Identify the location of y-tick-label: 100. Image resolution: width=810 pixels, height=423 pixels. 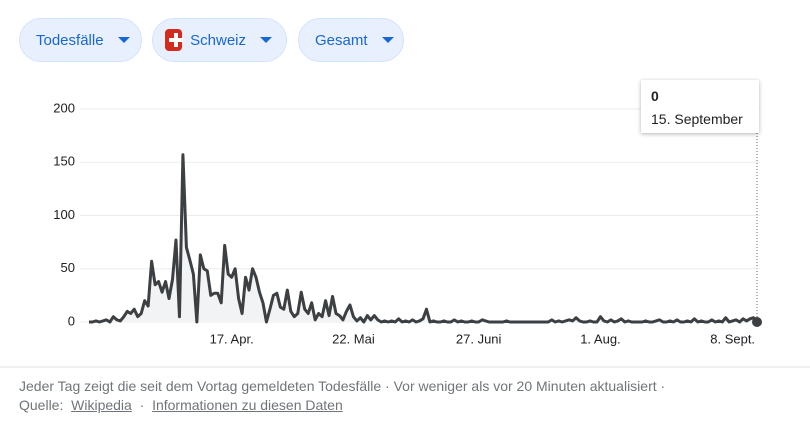
(64, 214).